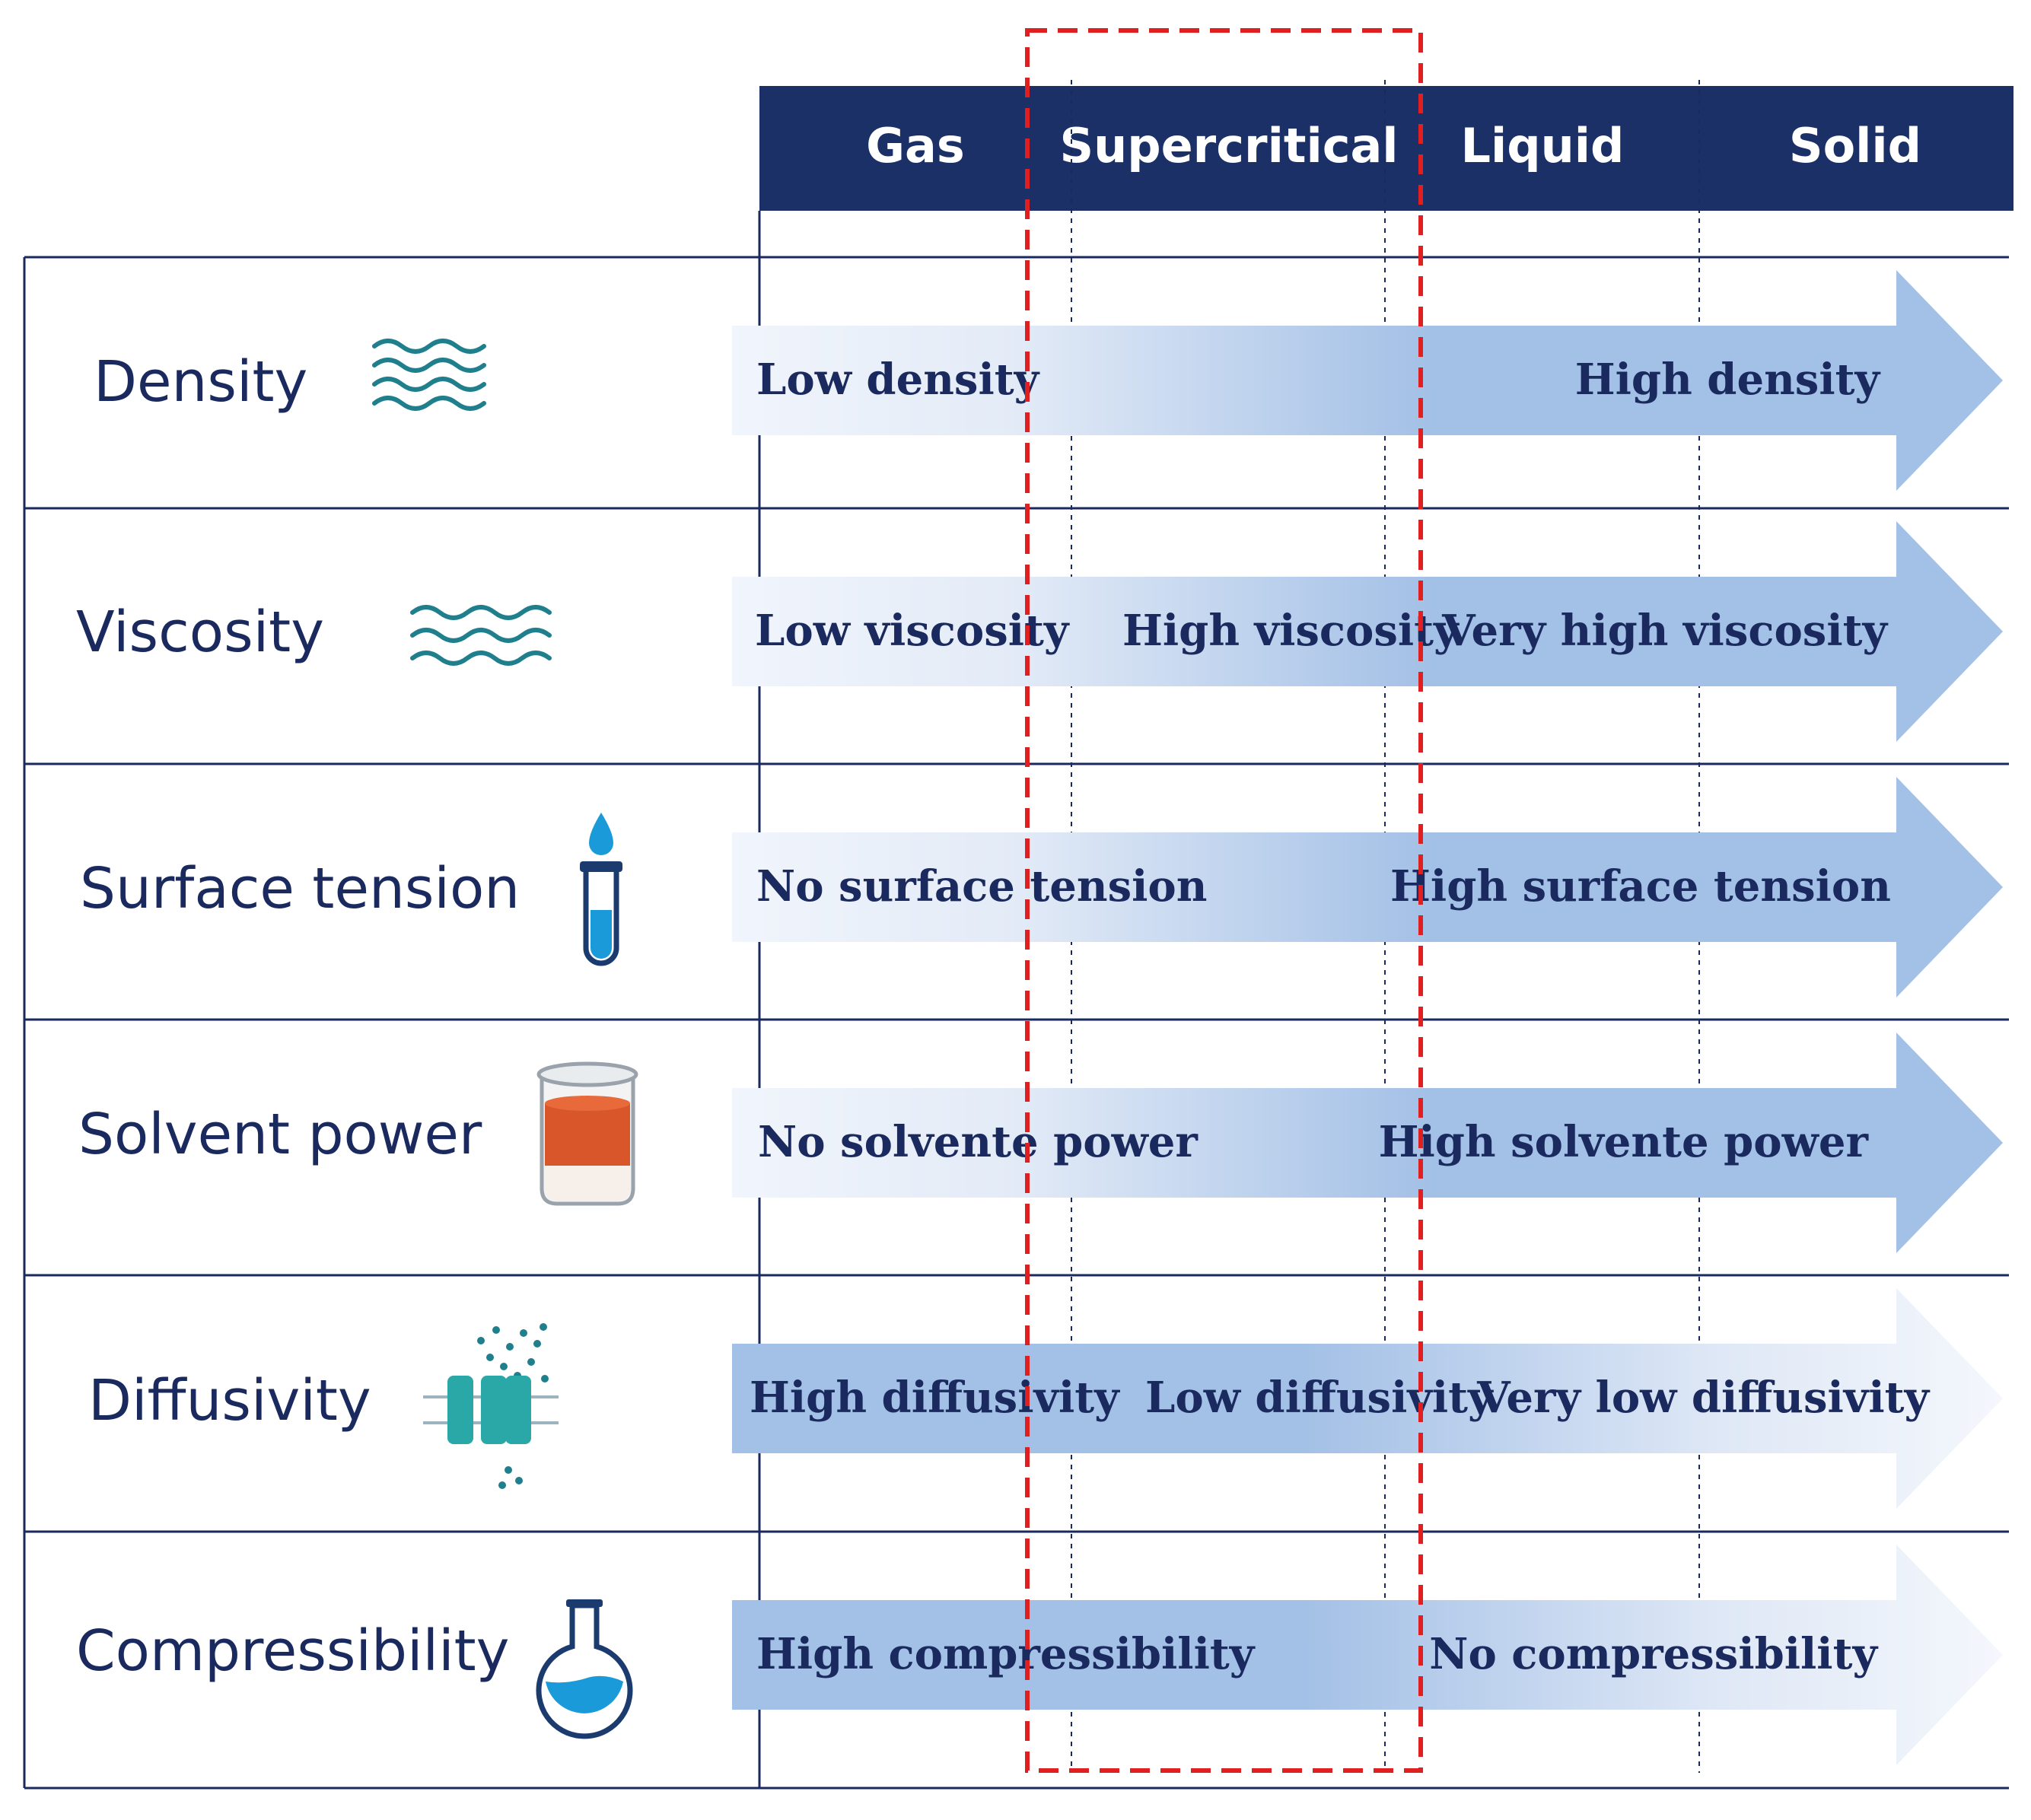 The height and width of the screenshot is (1820, 2031). I want to click on arrow-label: No surface tension, so click(981, 886).